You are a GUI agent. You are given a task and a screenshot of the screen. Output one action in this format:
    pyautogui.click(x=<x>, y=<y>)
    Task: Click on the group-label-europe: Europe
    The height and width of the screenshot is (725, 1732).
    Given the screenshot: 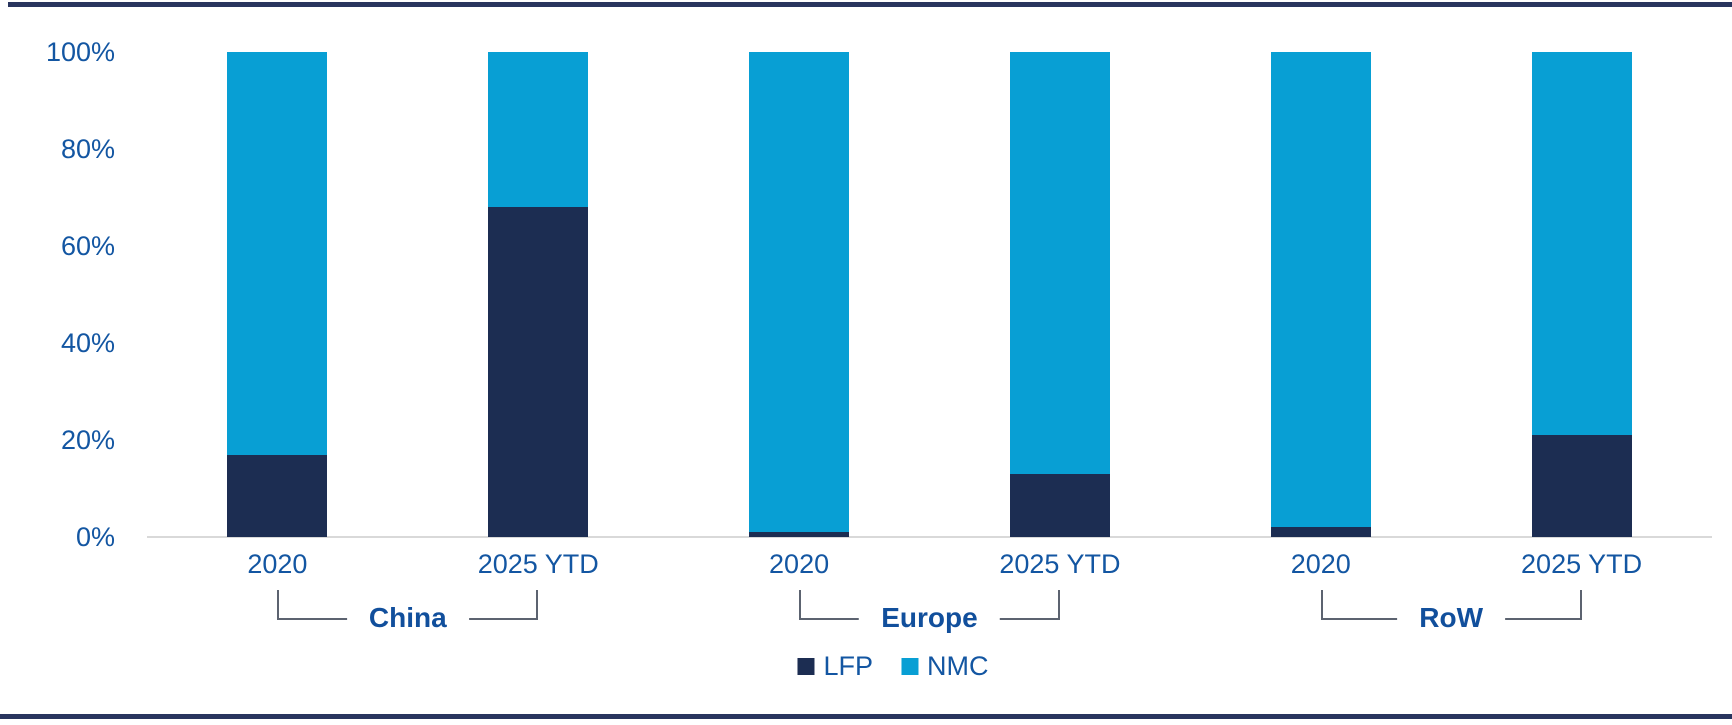 What is the action you would take?
    pyautogui.click(x=929, y=618)
    